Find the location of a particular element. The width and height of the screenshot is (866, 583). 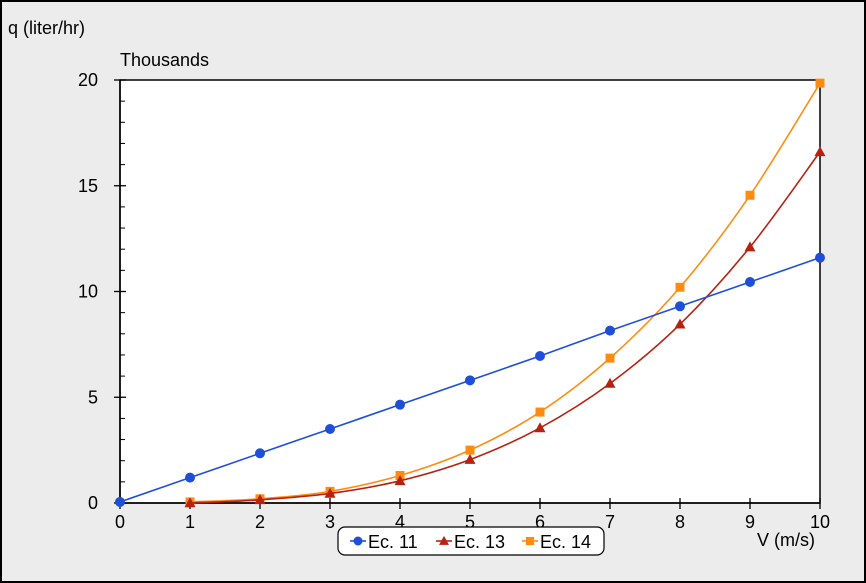

legend-label: Ec. 11 is located at coordinates (393, 542).